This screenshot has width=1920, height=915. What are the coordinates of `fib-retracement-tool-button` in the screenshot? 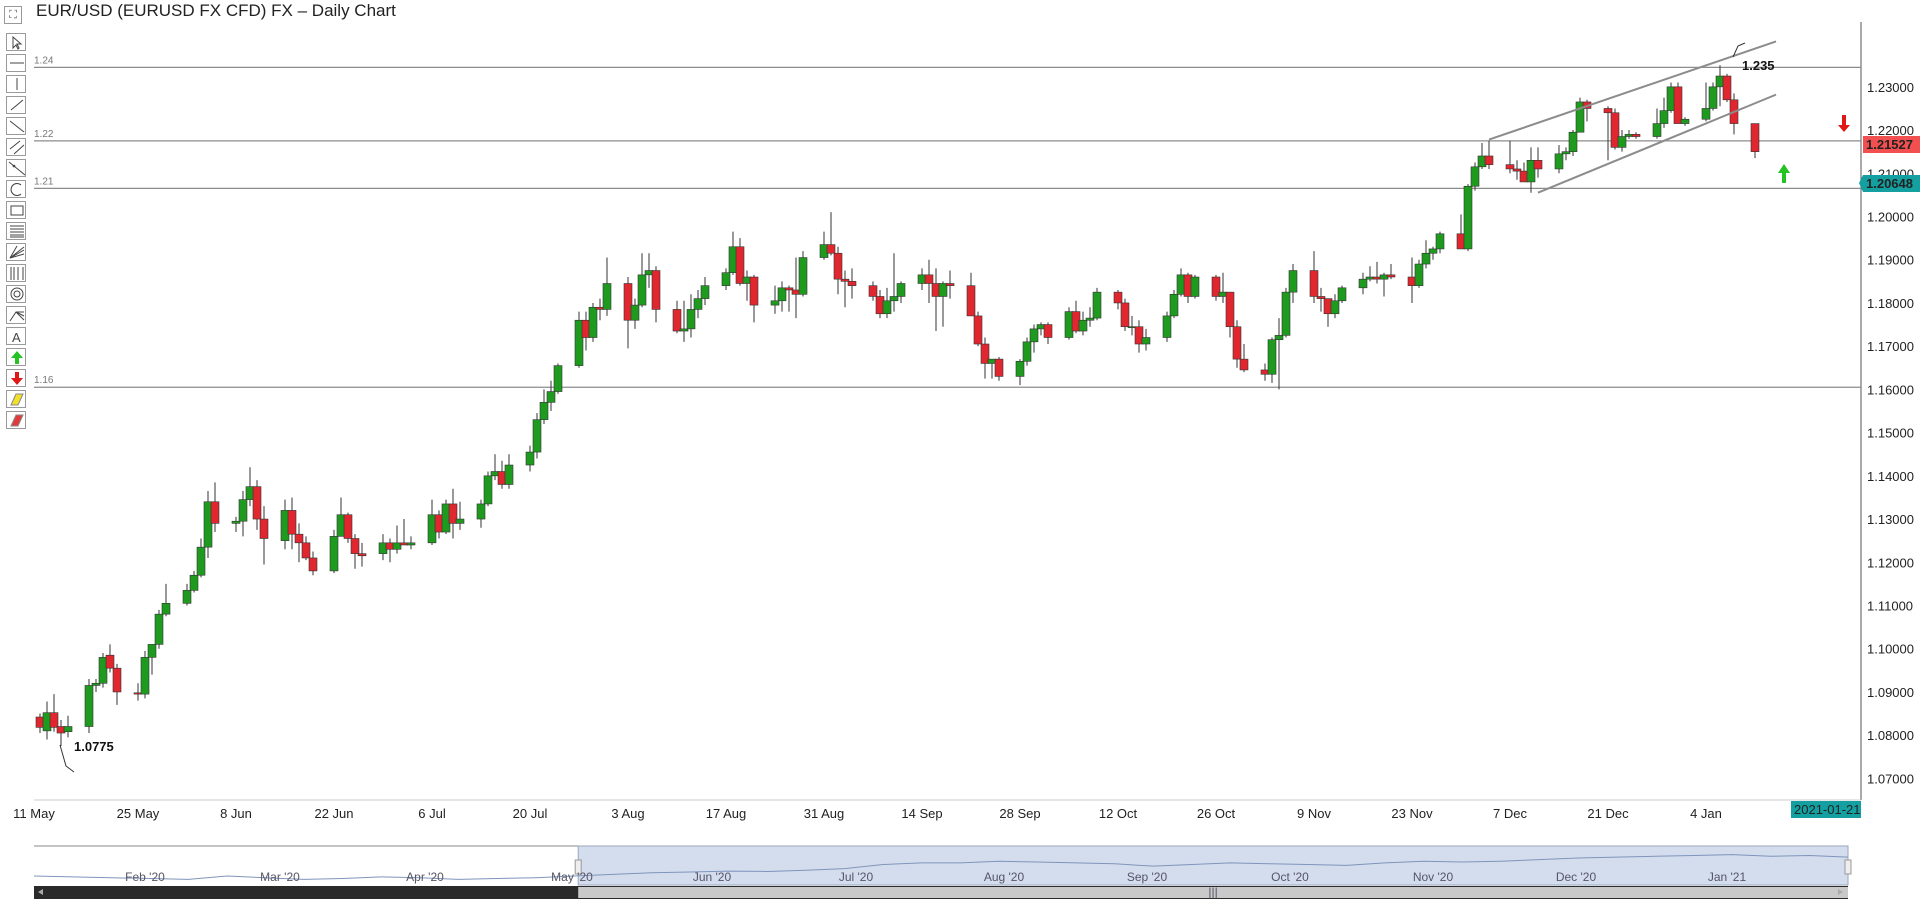 It's located at (16, 231).